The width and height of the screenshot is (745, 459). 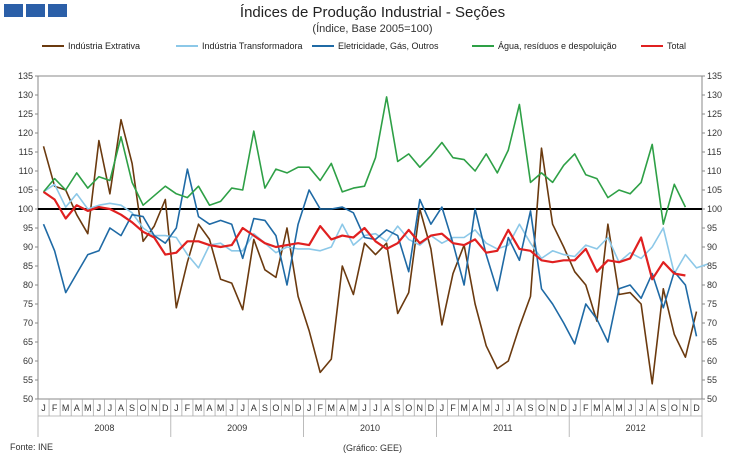 I want to click on y-tick-label-left: 90, so click(x=28, y=247).